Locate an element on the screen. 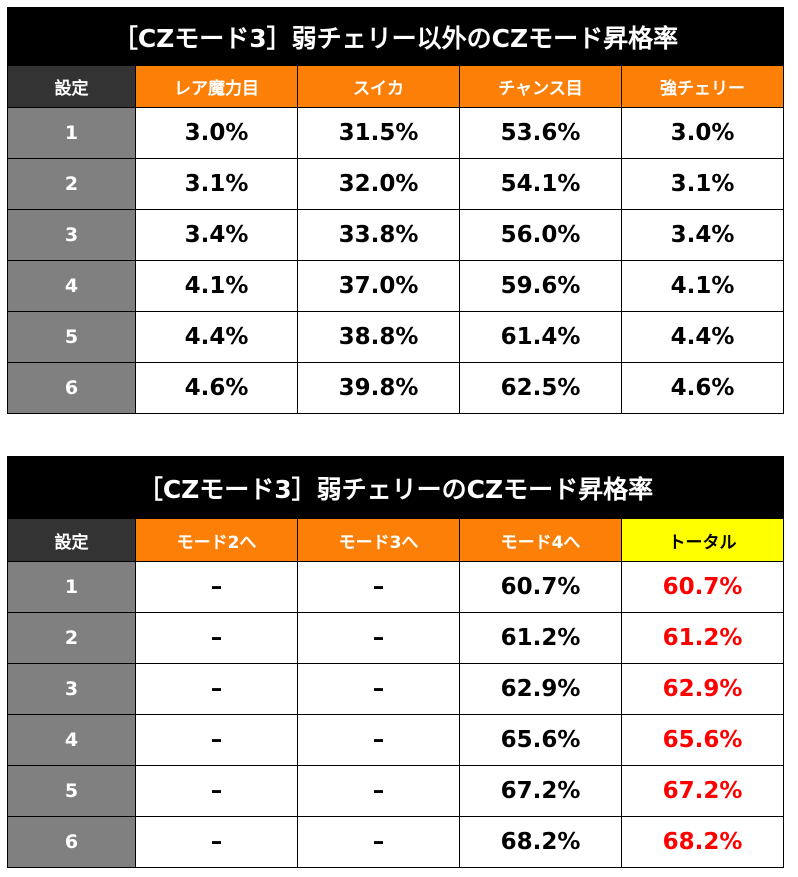 Image resolution: width=798 pixels, height=877 pixels. rate-cell: 39.8% is located at coordinates (378, 388).